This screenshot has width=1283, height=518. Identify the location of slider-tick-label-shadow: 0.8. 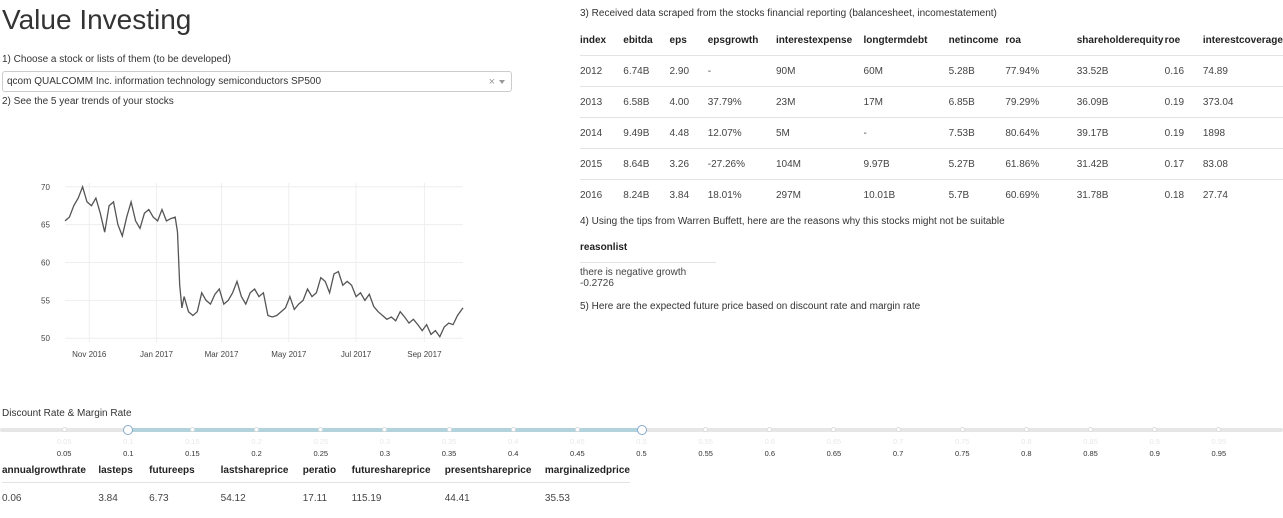
(1026, 441).